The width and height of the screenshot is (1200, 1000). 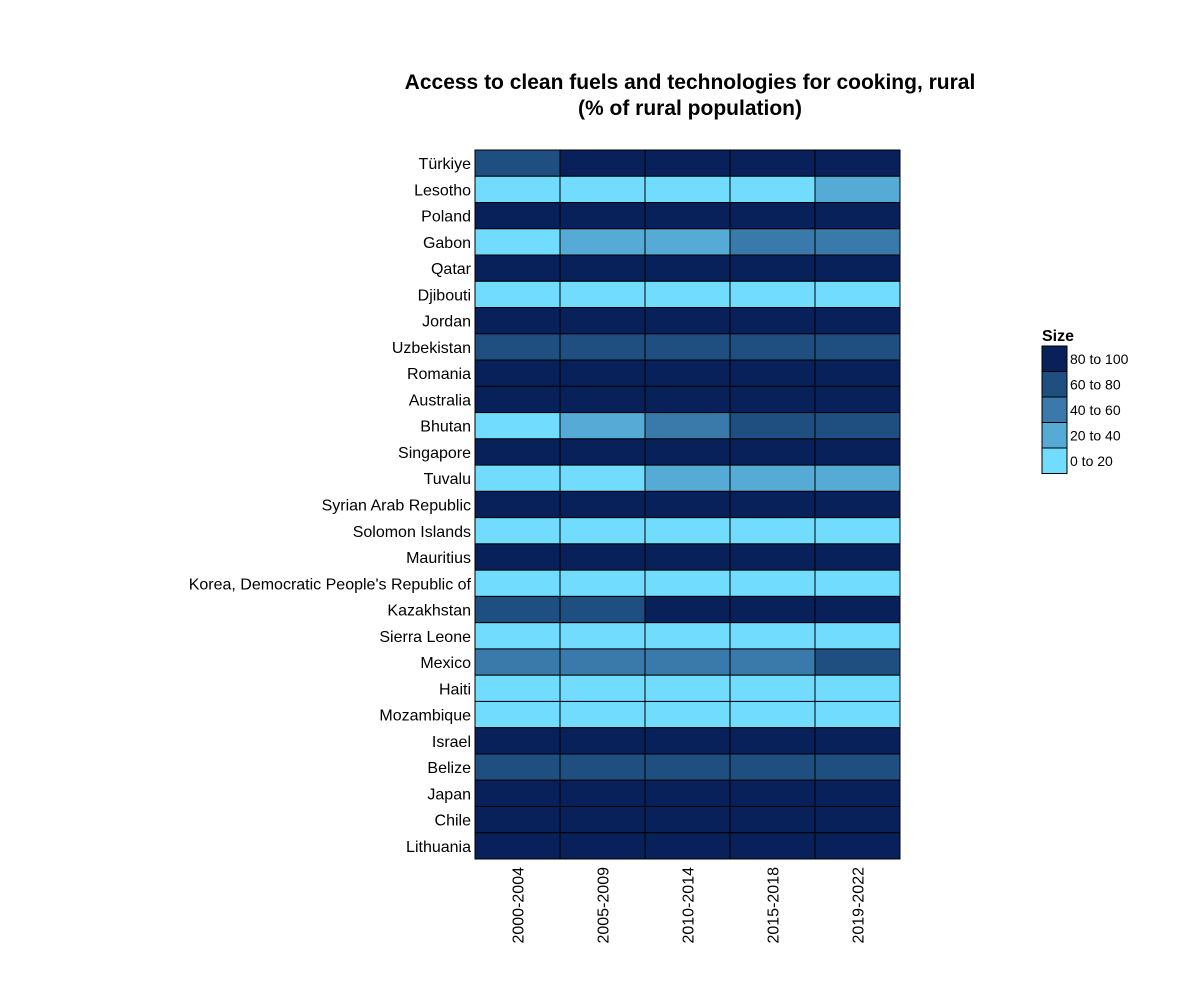 What do you see at coordinates (434, 453) in the screenshot?
I see `y-tick-label: Singapore` at bounding box center [434, 453].